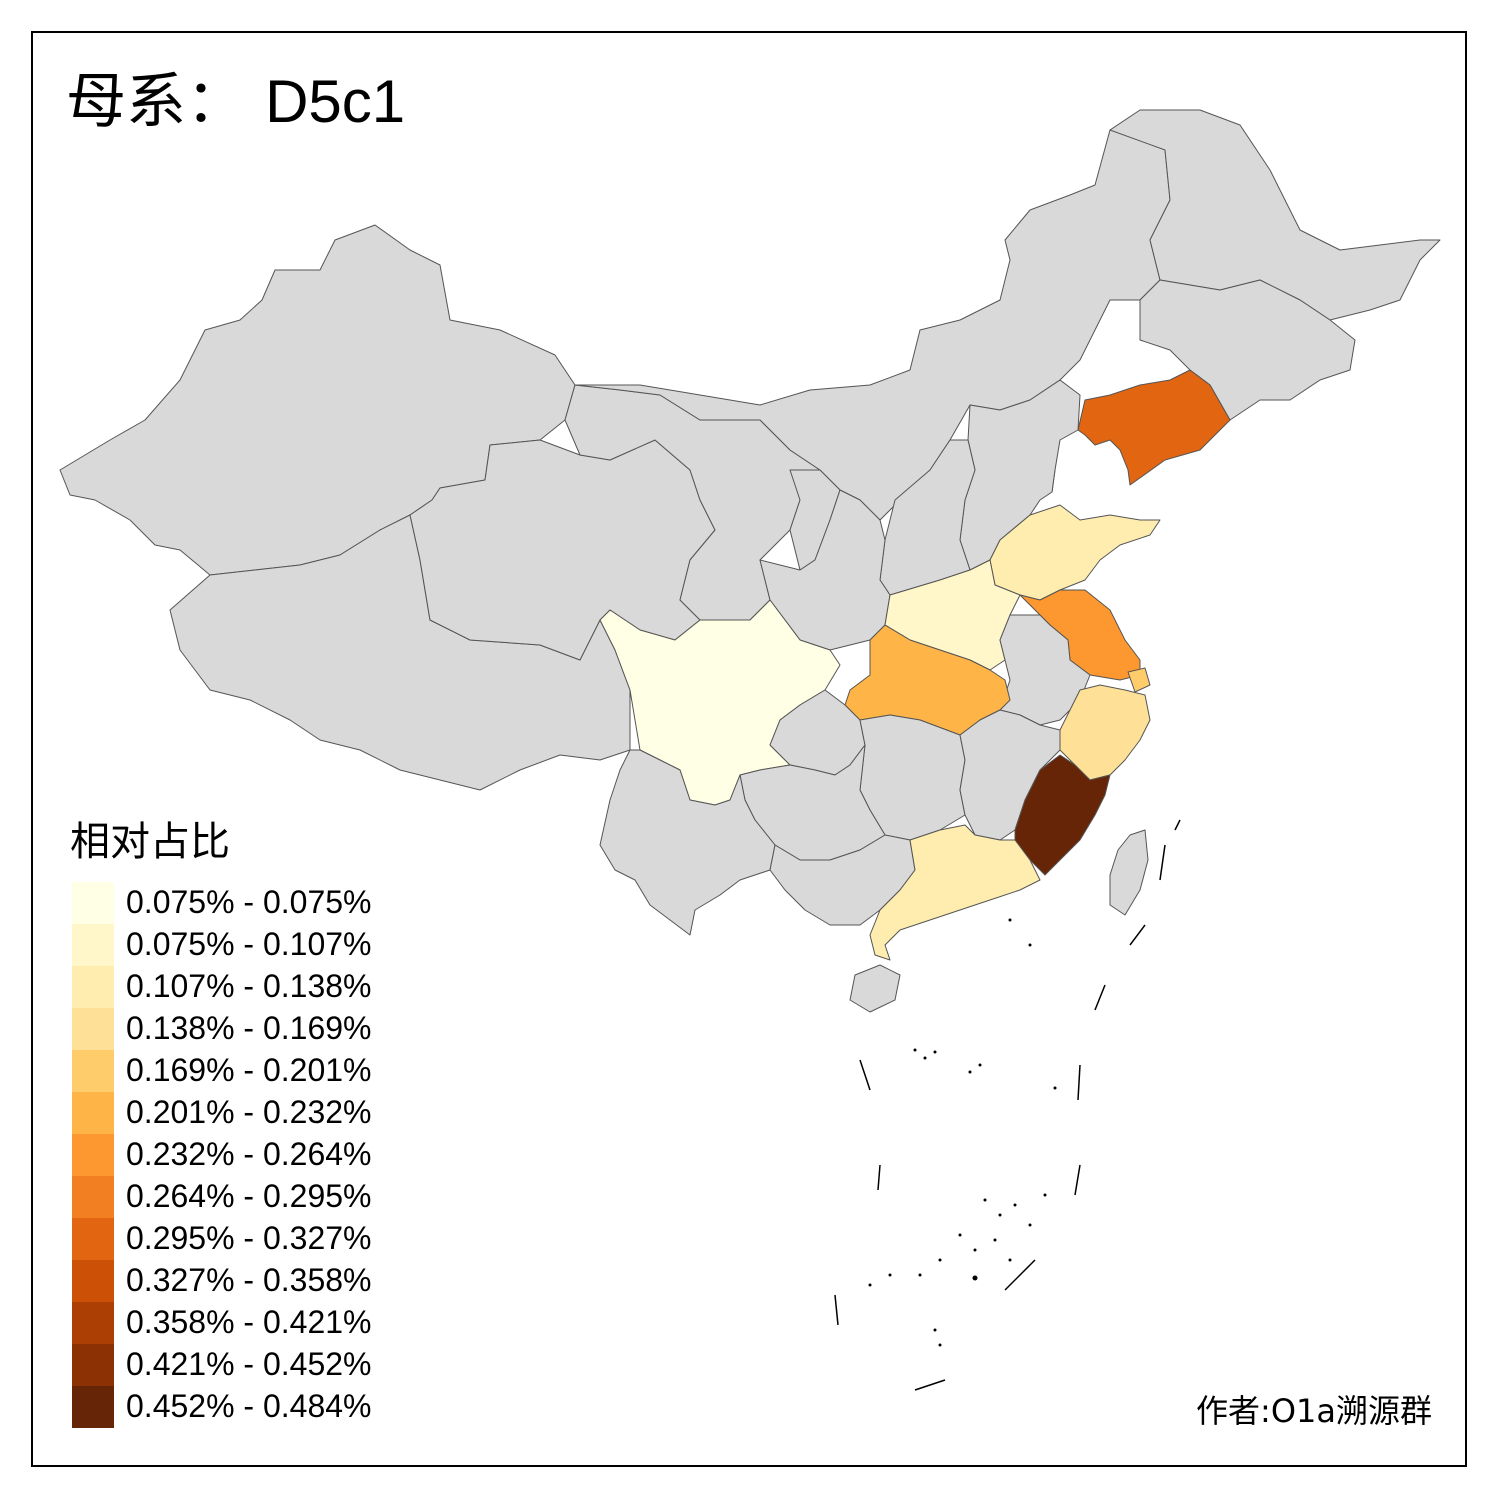  Describe the element at coordinates (1062, 815) in the screenshot. I see `region-fujian` at that location.